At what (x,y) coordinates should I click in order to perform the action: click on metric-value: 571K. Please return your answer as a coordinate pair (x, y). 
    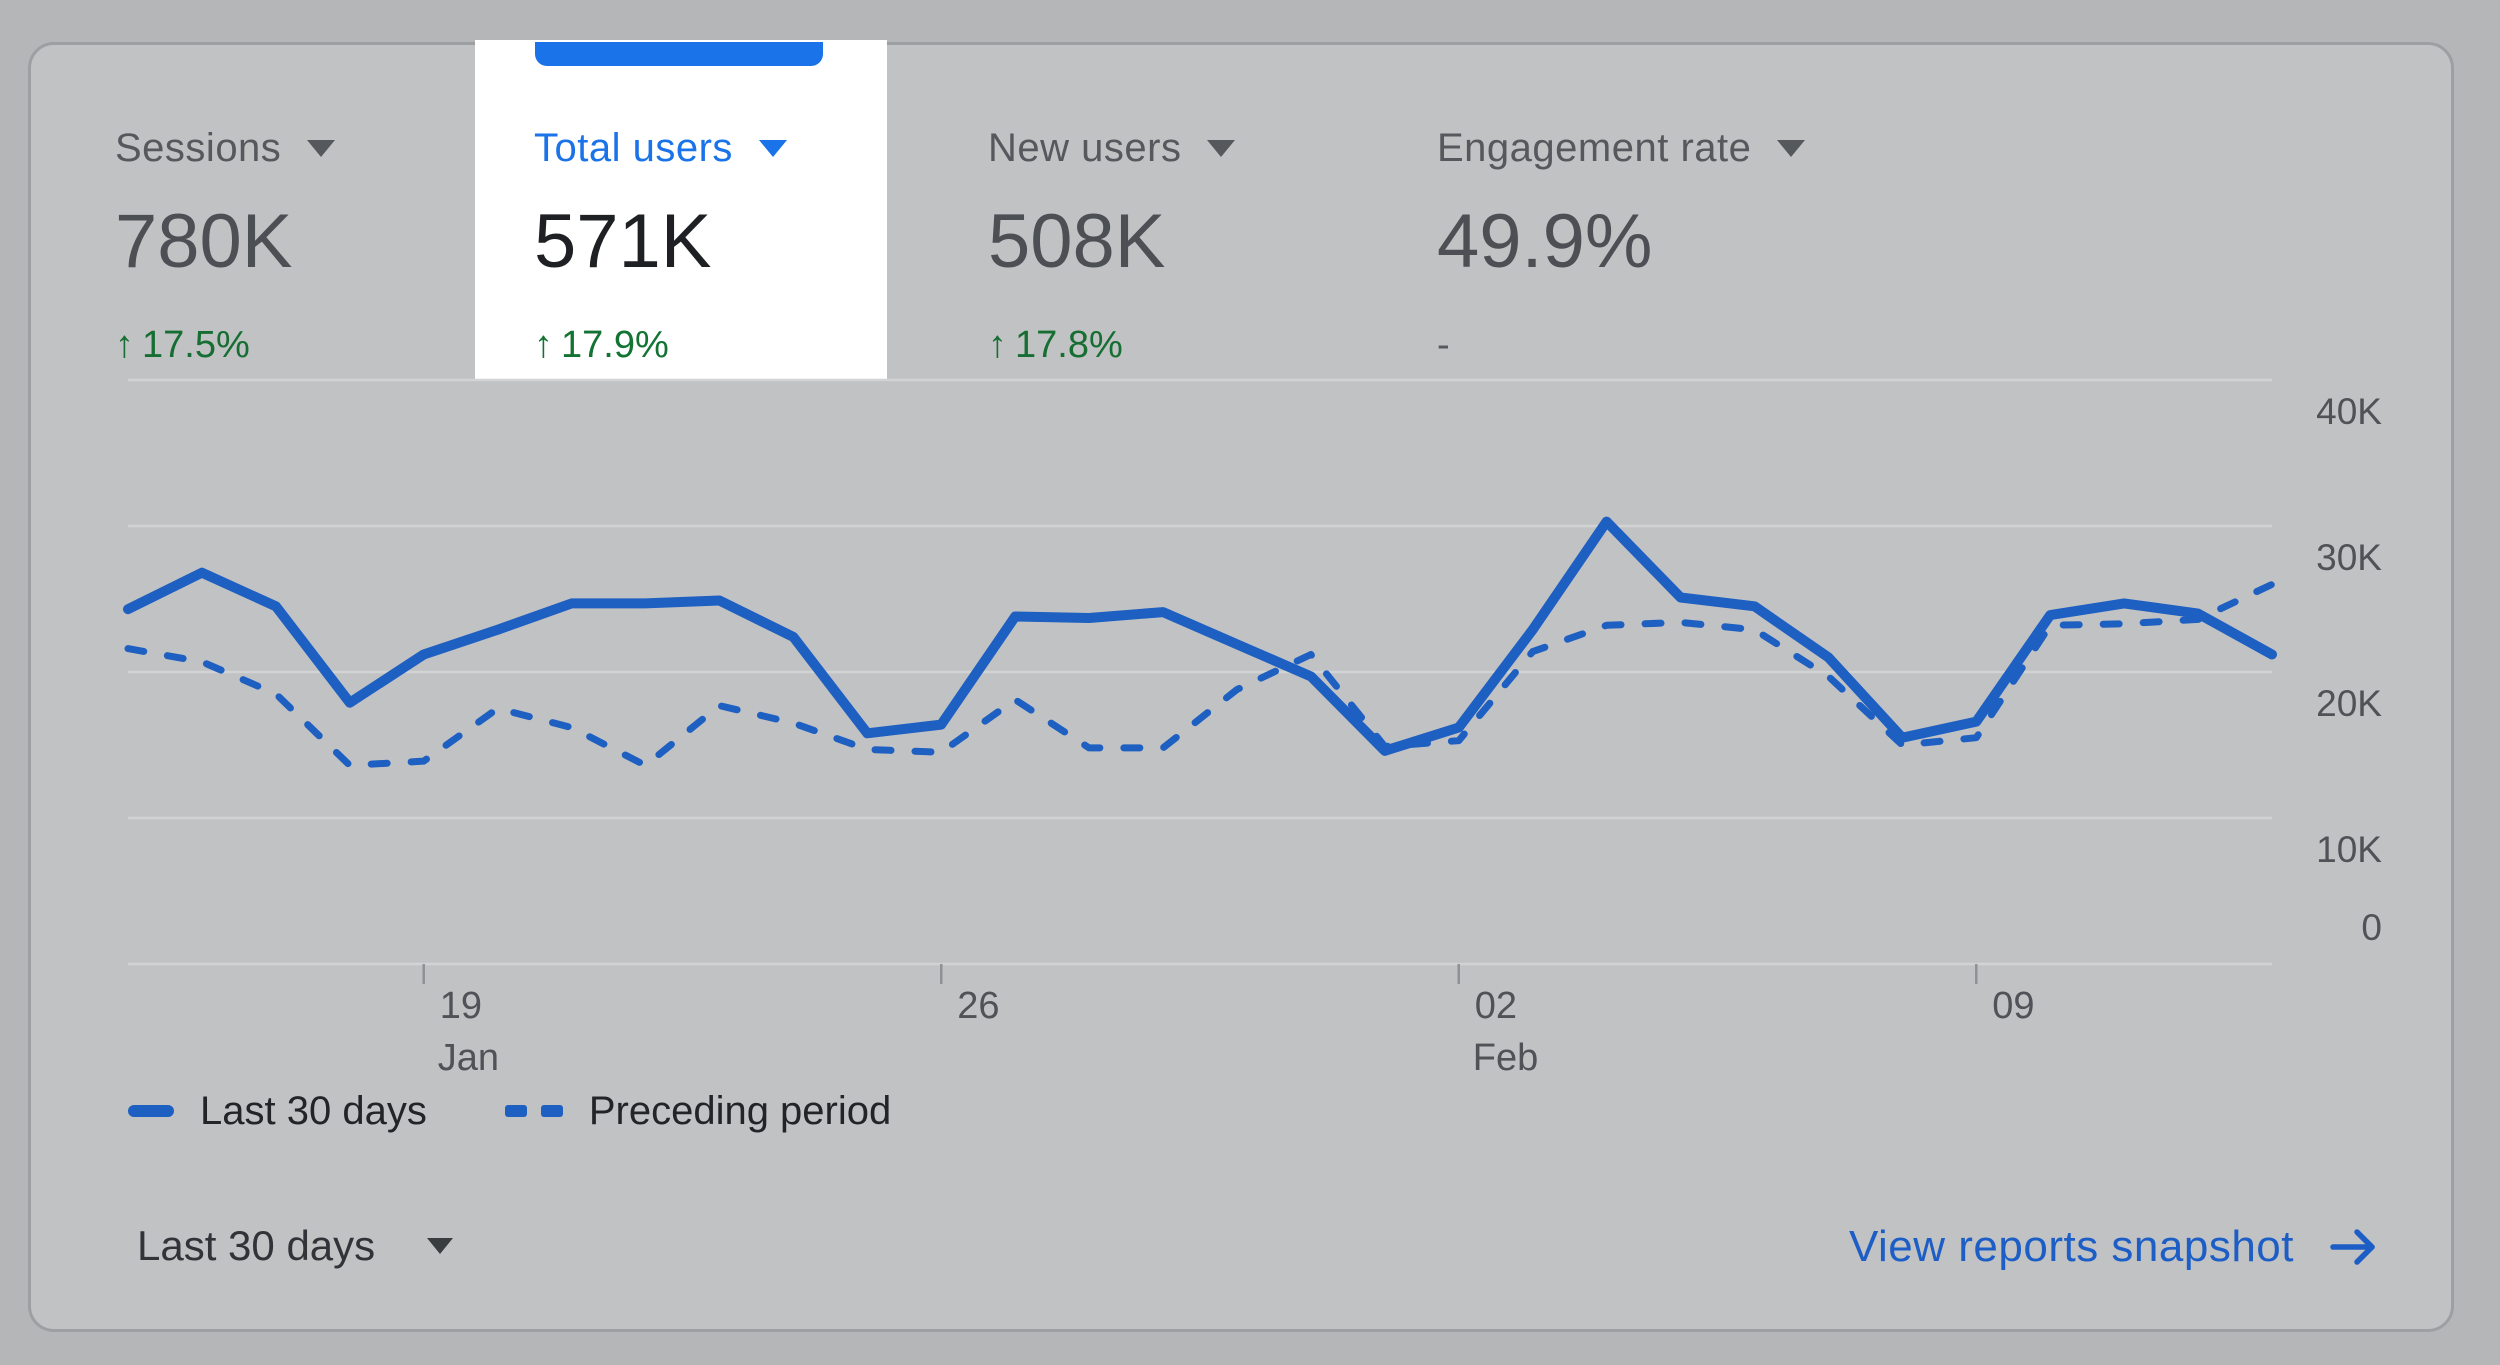
    Looking at the image, I should click on (623, 241).